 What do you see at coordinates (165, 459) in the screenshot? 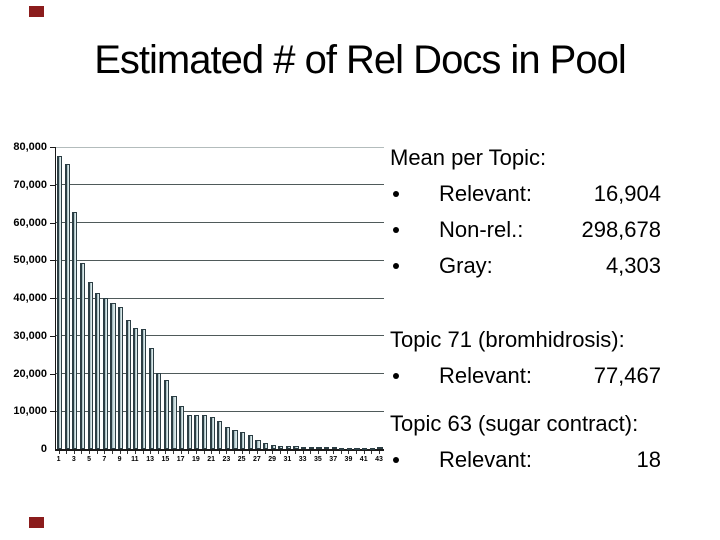
I see `x-axis-label: 15` at bounding box center [165, 459].